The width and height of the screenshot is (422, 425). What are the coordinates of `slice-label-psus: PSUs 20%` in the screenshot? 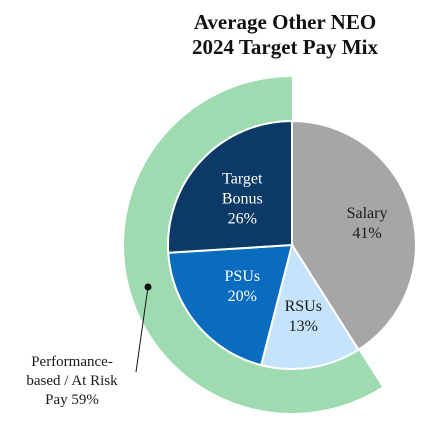 It's located at (243, 286).